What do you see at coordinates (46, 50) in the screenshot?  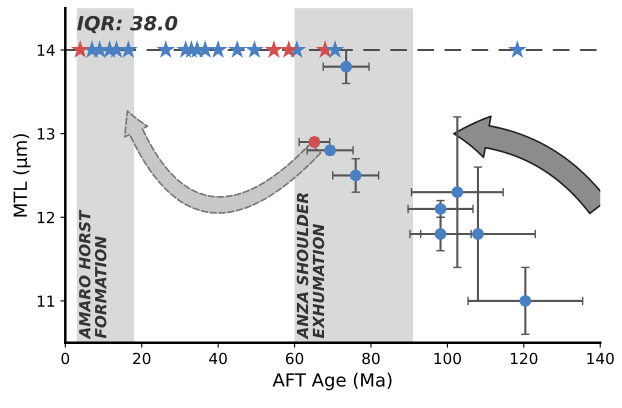 I see `y-tick-label: 14` at bounding box center [46, 50].